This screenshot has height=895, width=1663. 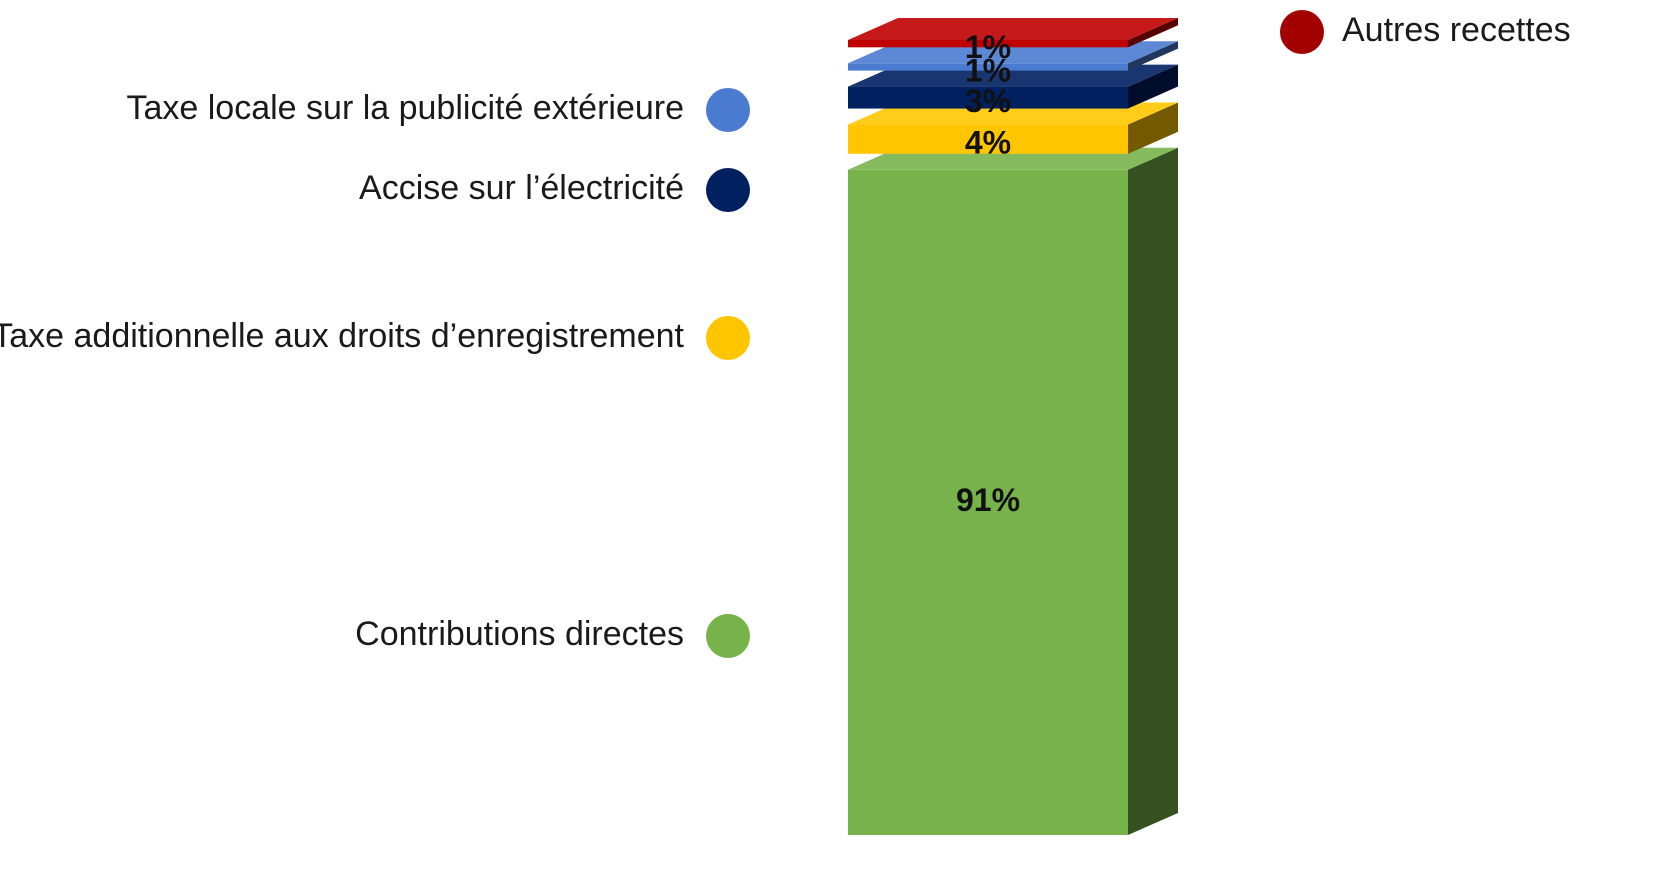 I want to click on legend-label: Contributions directes, so click(x=519, y=634).